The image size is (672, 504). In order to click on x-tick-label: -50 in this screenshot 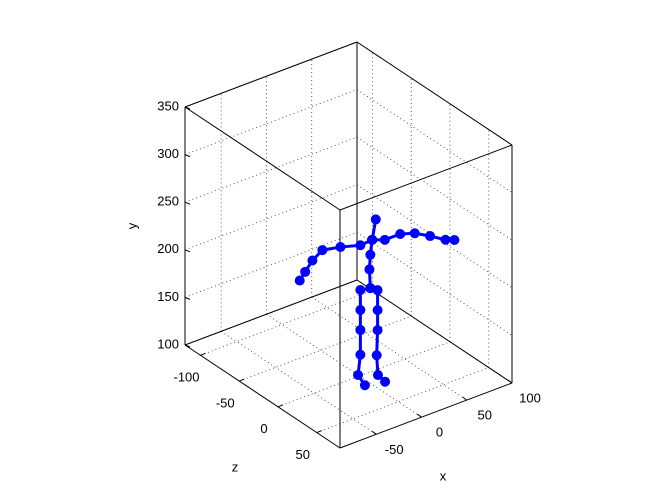, I will do `click(394, 449)`.